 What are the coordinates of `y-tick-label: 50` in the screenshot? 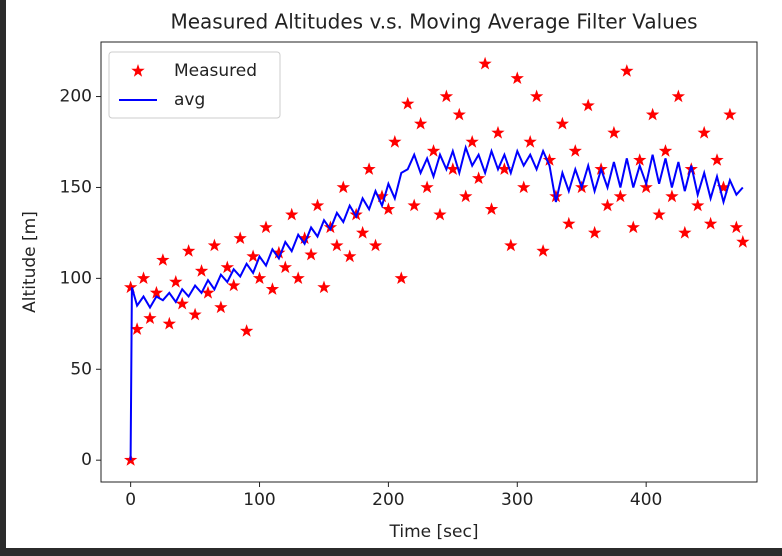 It's located at (81, 369).